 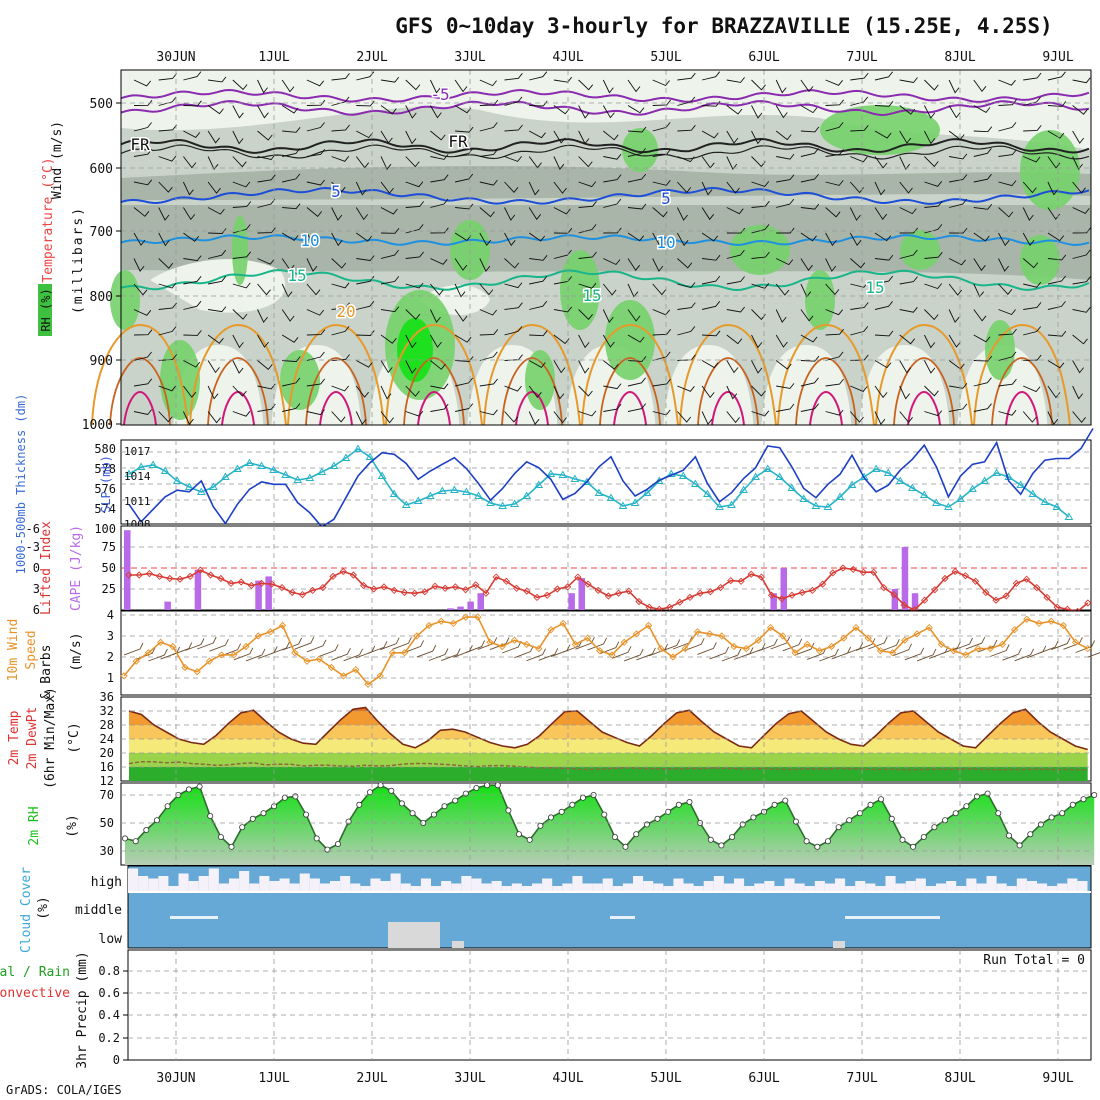 I want to click on temp-label-c: (6hr Min/Max), so click(x=50, y=738).